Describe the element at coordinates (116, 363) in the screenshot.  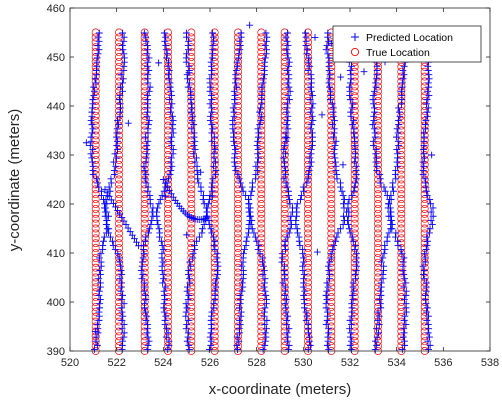
I see `x-tick-label: 522` at that location.